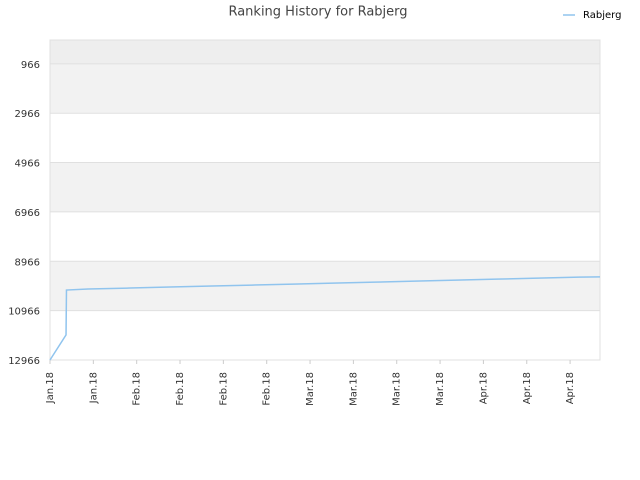 This screenshot has height=480, width=640. Describe the element at coordinates (27, 262) in the screenshot. I see `y-tick-label: 8966` at that location.